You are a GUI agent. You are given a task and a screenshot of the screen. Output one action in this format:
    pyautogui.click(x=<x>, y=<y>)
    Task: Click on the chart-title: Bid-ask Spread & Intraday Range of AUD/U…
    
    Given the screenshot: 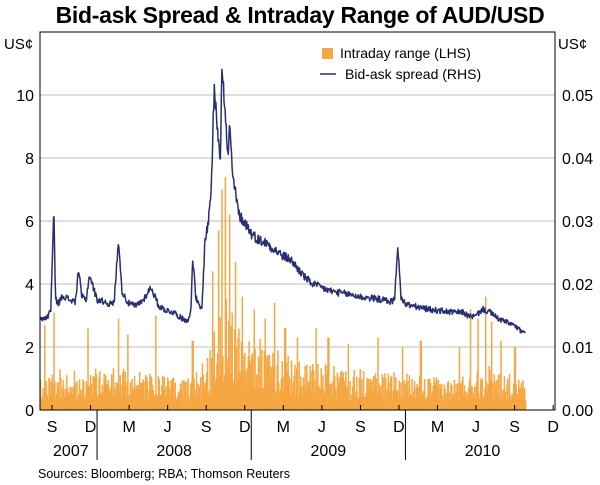 What is the action you would take?
    pyautogui.click(x=300, y=15)
    